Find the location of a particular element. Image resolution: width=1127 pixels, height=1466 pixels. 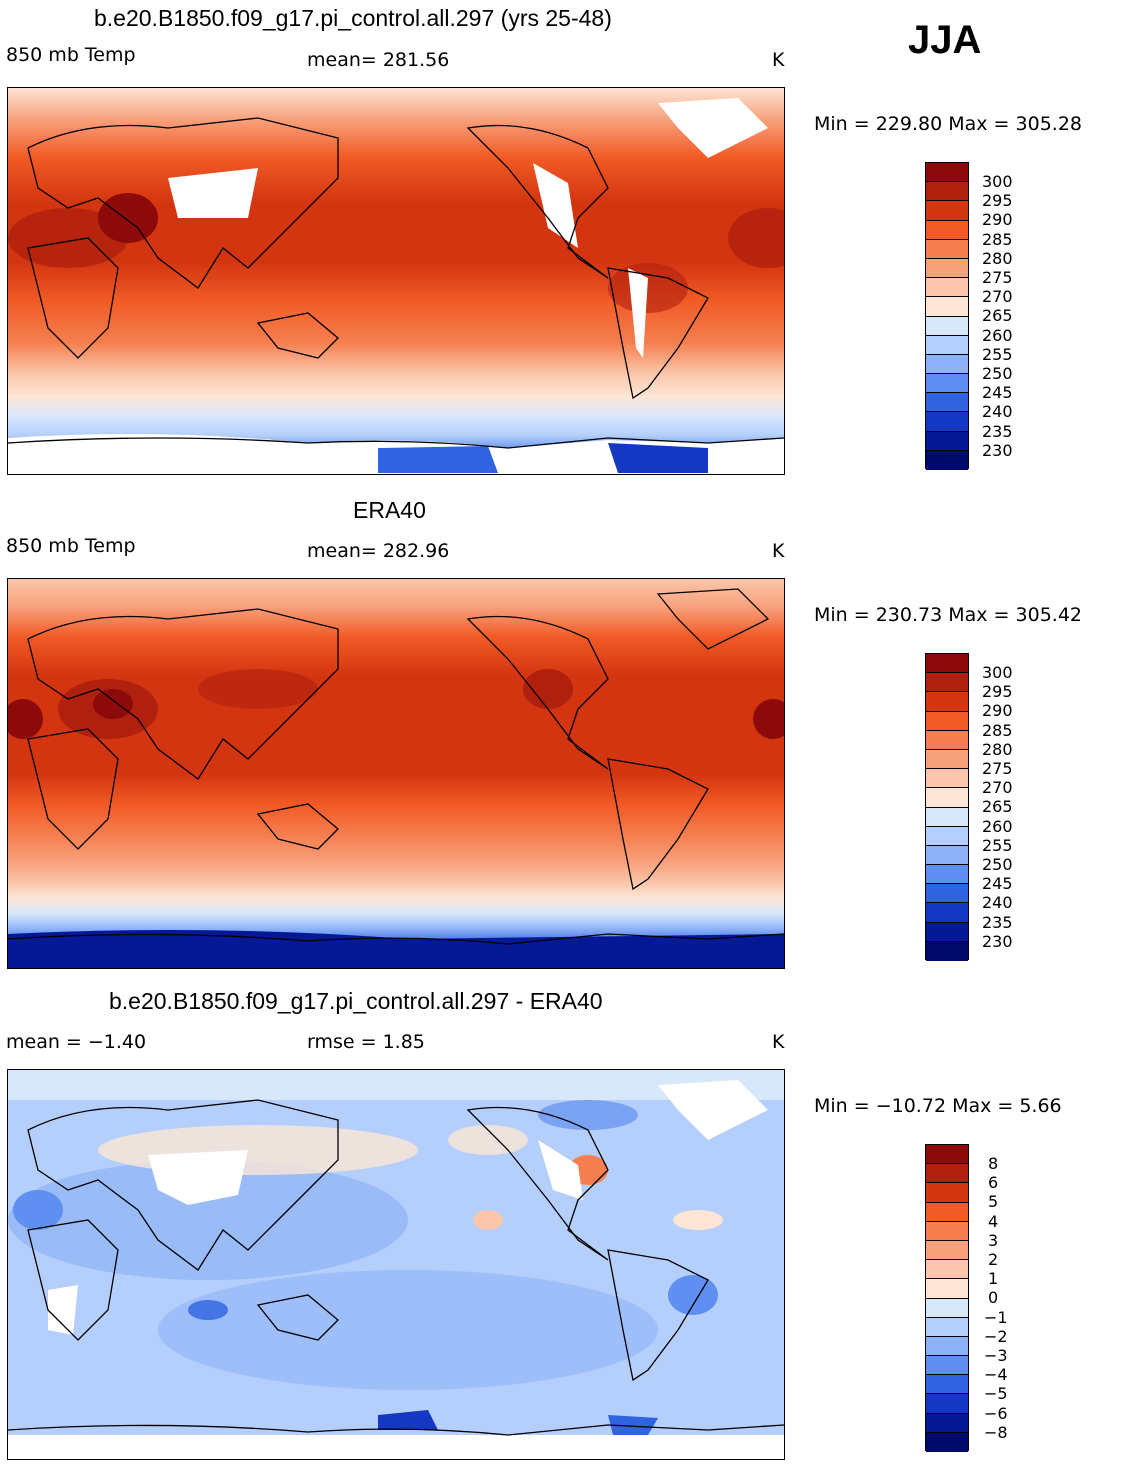

cbar-label: 1 is located at coordinates (993, 1279).